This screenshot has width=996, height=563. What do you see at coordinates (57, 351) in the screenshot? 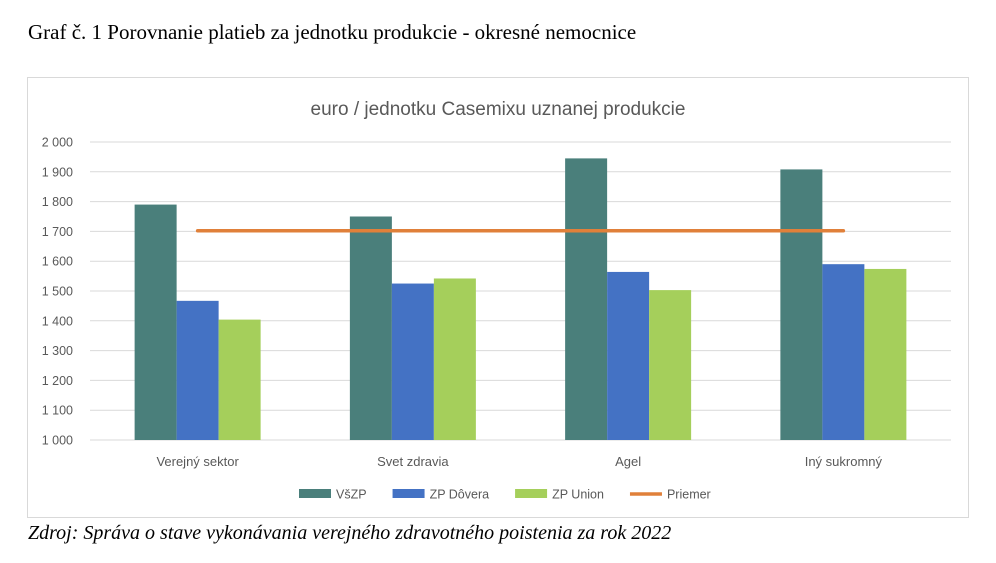
I see `y-tick-label: 1 300` at bounding box center [57, 351].